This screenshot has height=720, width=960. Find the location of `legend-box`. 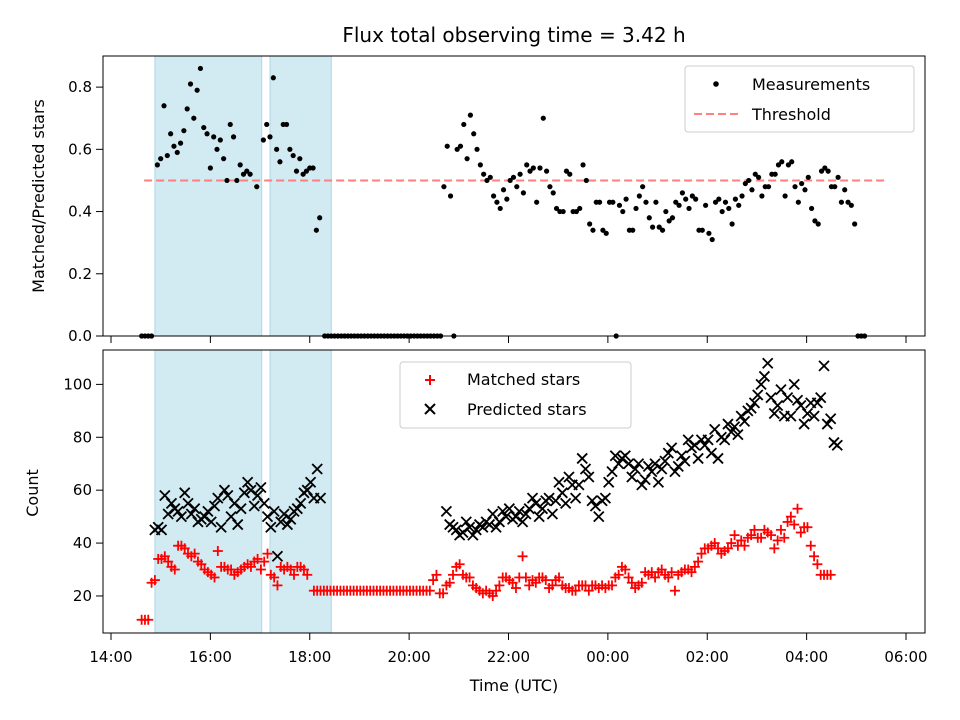

legend-box is located at coordinates (515, 395).